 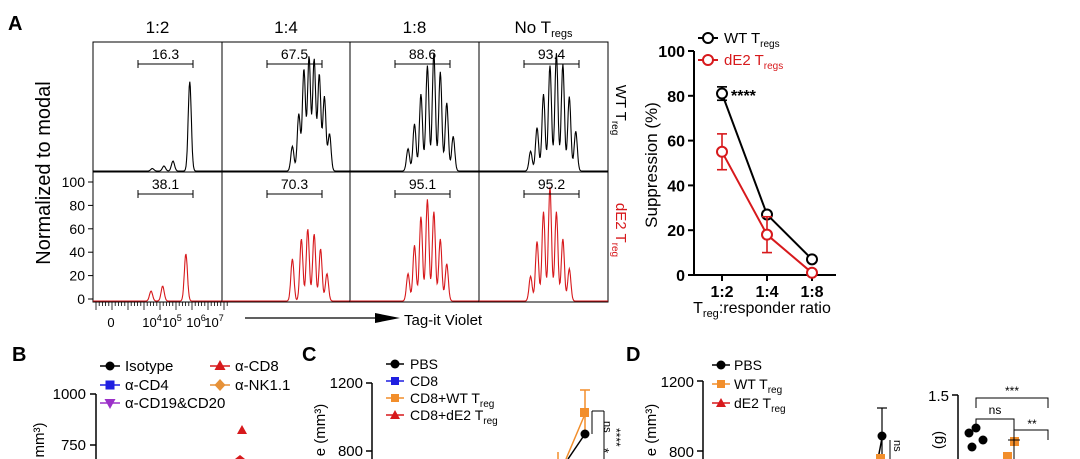 What do you see at coordinates (721, 292) in the screenshot?
I see `x-tick-label: 1:2` at bounding box center [721, 292].